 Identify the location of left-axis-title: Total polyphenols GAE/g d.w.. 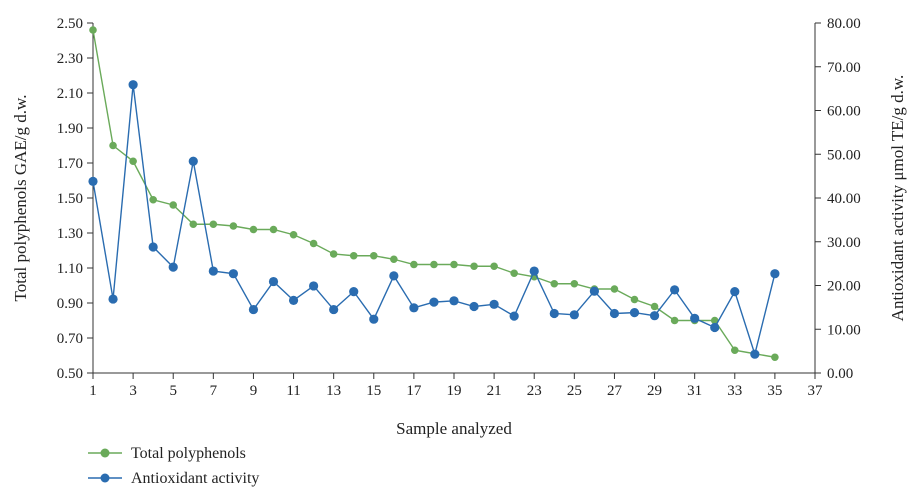
(20, 198).